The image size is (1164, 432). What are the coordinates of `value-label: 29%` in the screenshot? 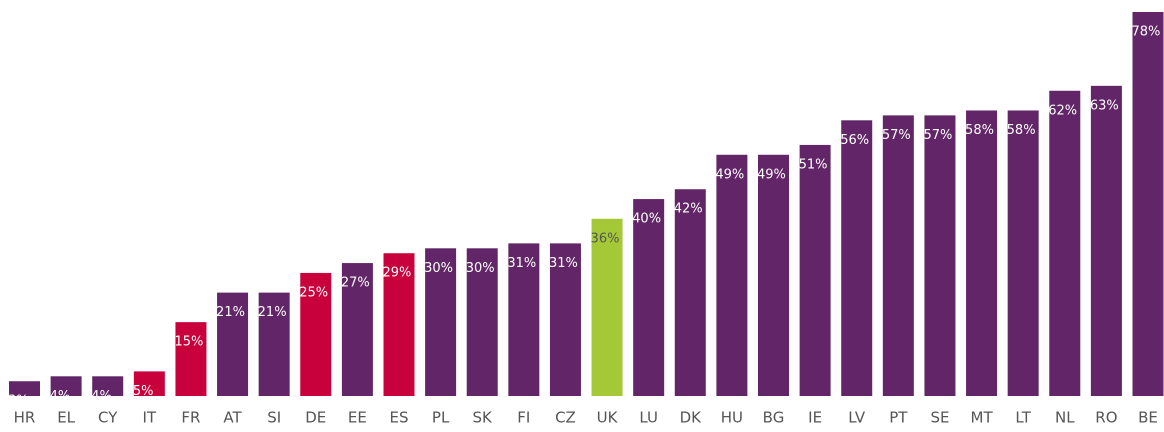 It's located at (397, 273).